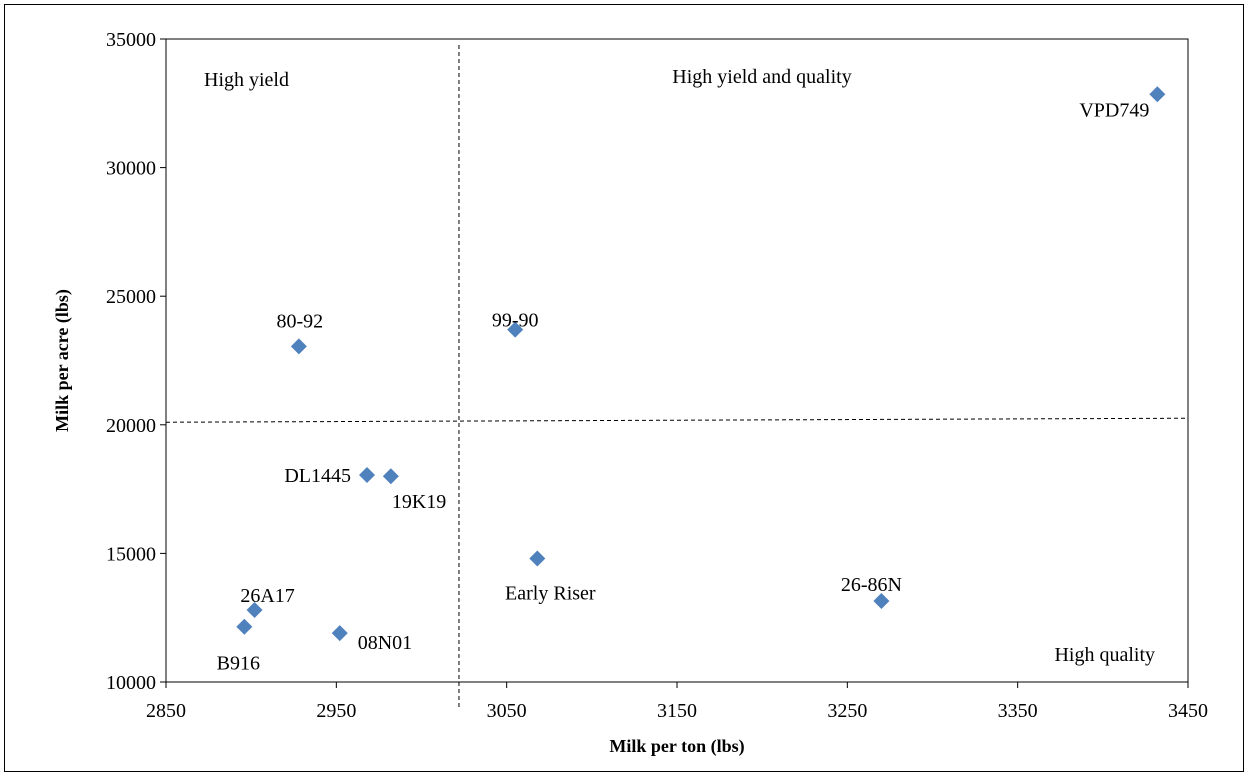 The image size is (1250, 778). I want to click on data-label-26a17: 26A17, so click(267, 596).